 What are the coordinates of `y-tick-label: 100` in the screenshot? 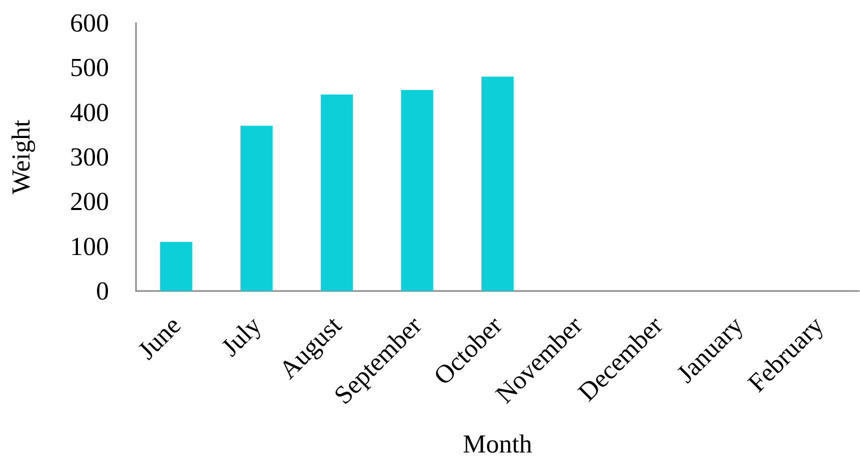 It's located at (89, 246).